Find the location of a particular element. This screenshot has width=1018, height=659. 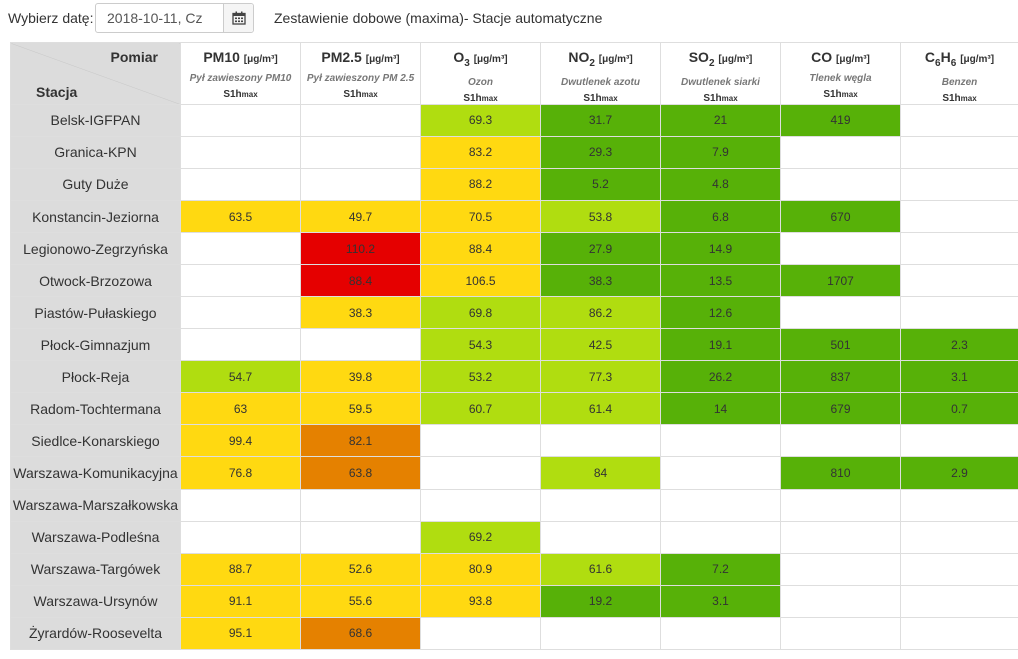

pollutant-header: SO2 [μg/m³] Dwutlenek siarki S1hmax is located at coordinates (720, 73).